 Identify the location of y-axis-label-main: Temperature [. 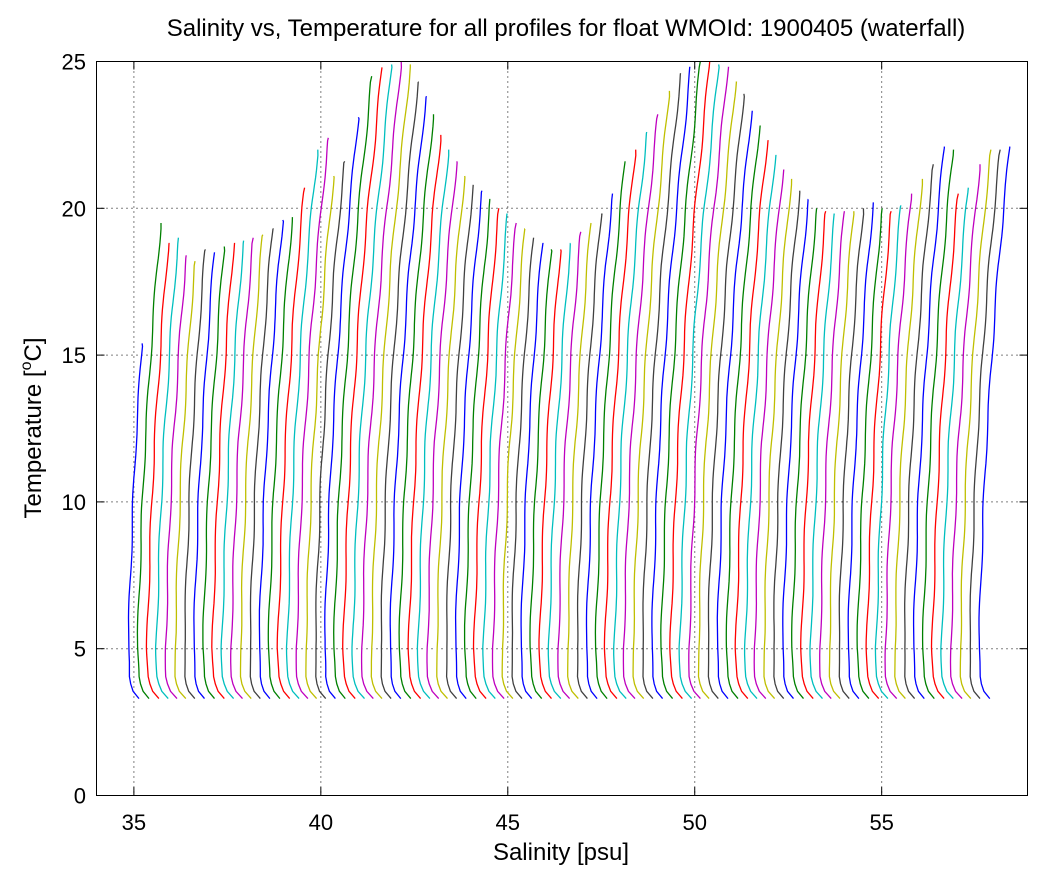
(33, 444).